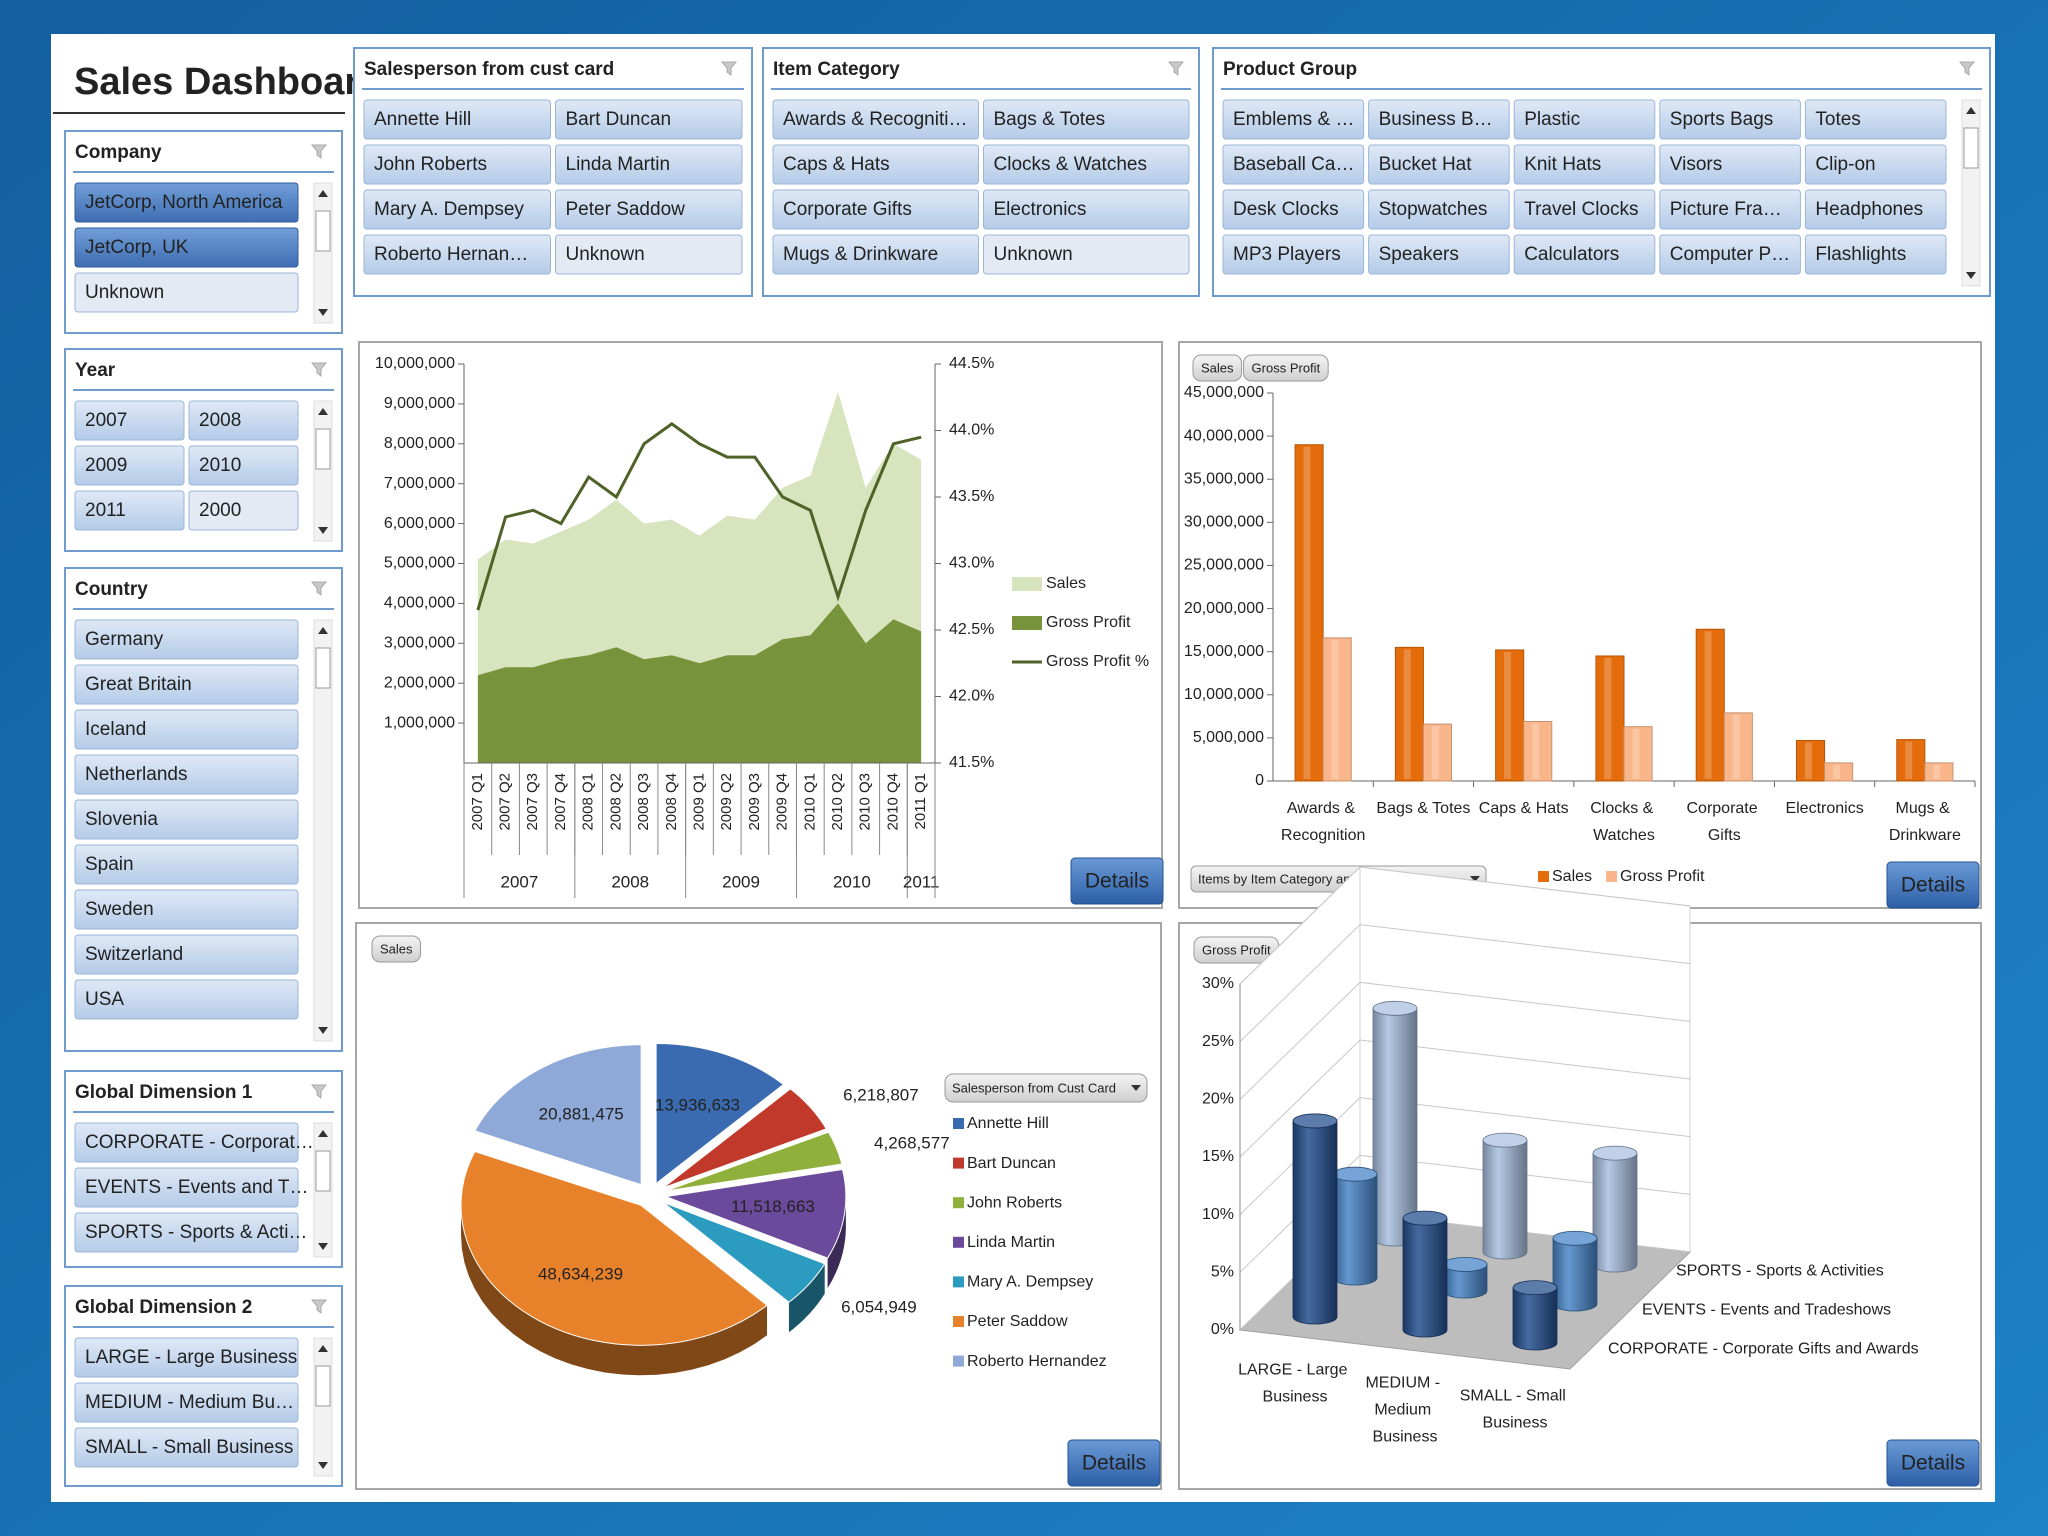  I want to click on slicer-item-label: Sweden, so click(119, 909).